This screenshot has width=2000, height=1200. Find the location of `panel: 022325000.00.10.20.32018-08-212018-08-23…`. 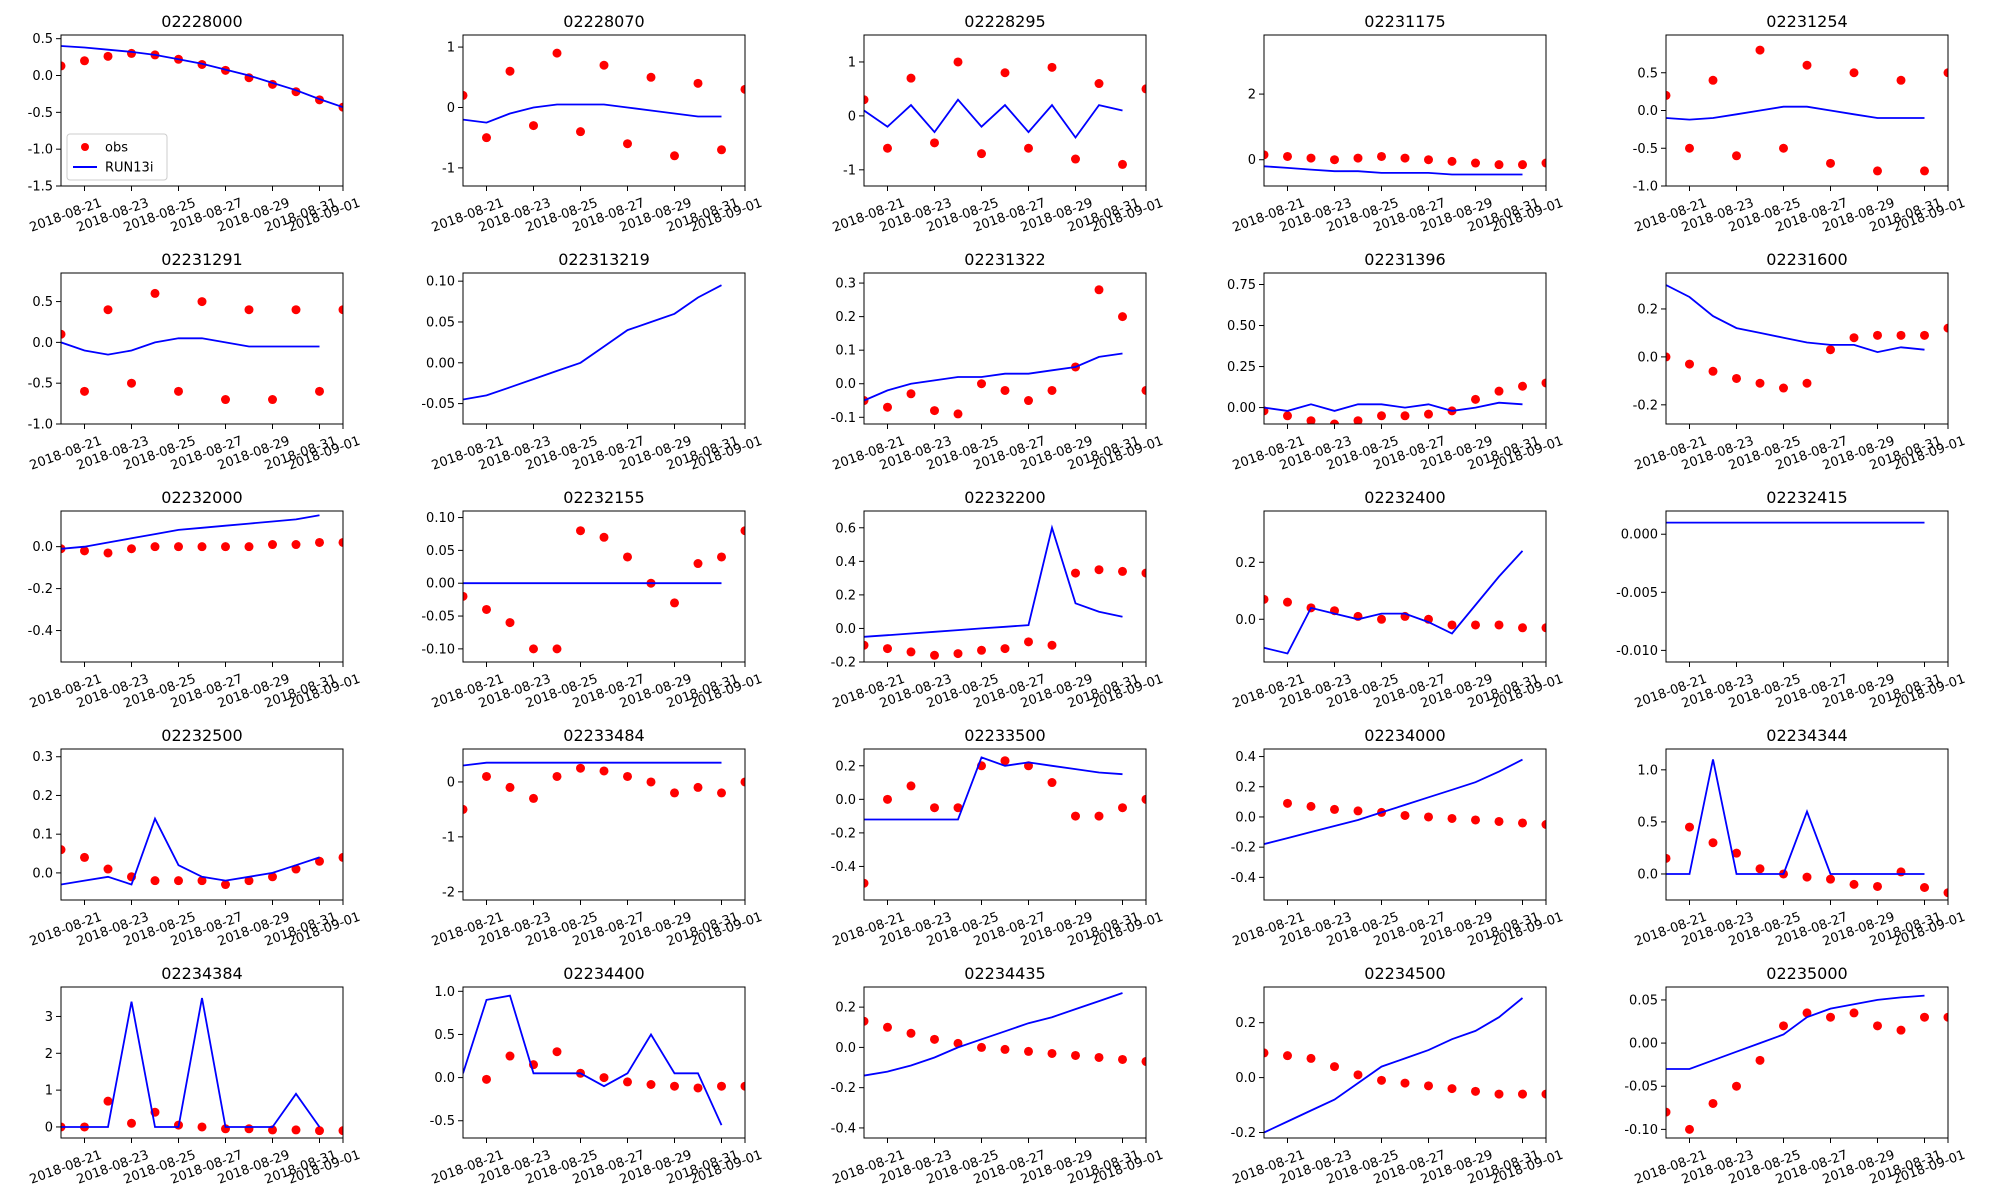

panel: 022325000.00.10.20.32018-08-212018-08-23… is located at coordinates (195, 838).